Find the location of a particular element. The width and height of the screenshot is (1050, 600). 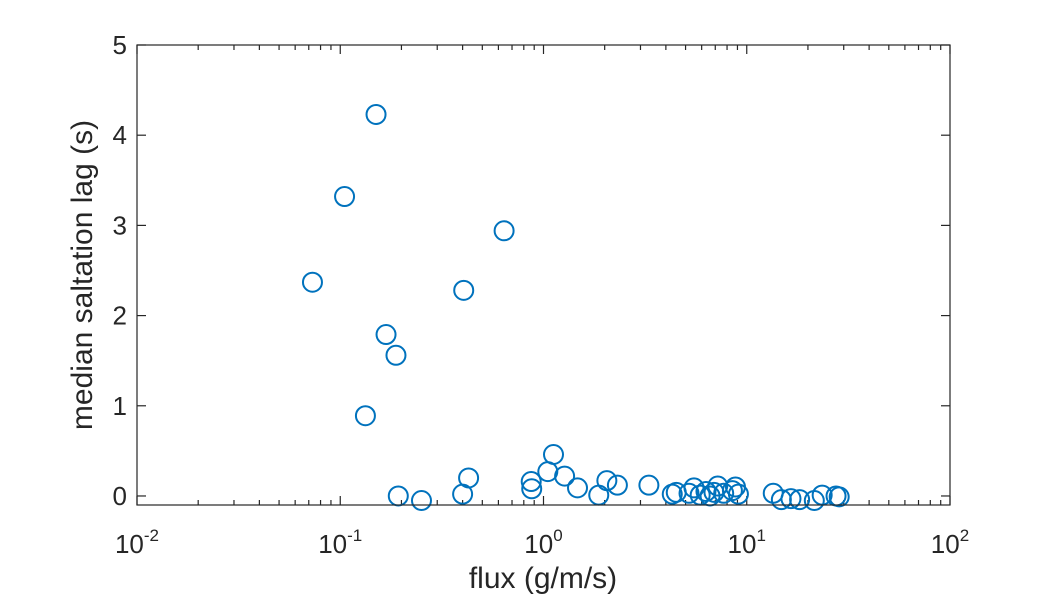

y-tick-label: 4 is located at coordinates (120, 135).